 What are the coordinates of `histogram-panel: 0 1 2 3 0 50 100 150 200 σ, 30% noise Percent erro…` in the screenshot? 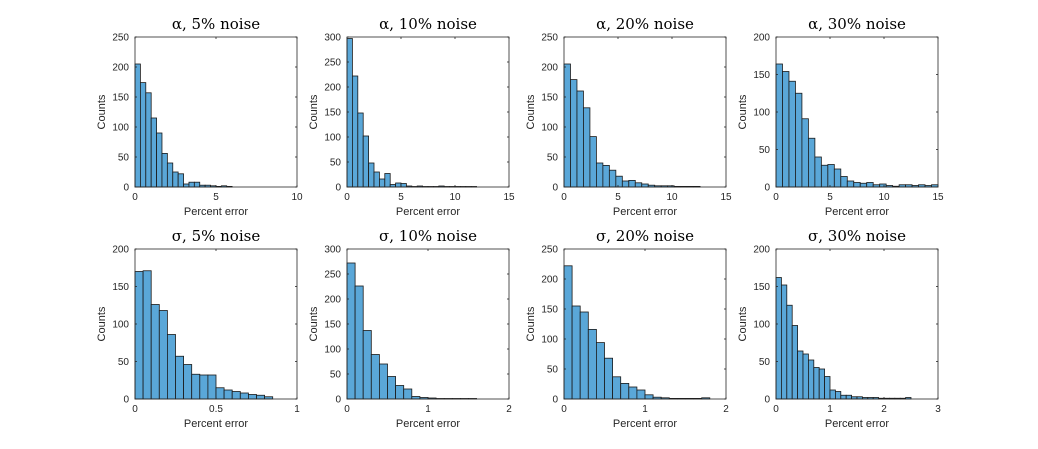 It's located at (839, 328).